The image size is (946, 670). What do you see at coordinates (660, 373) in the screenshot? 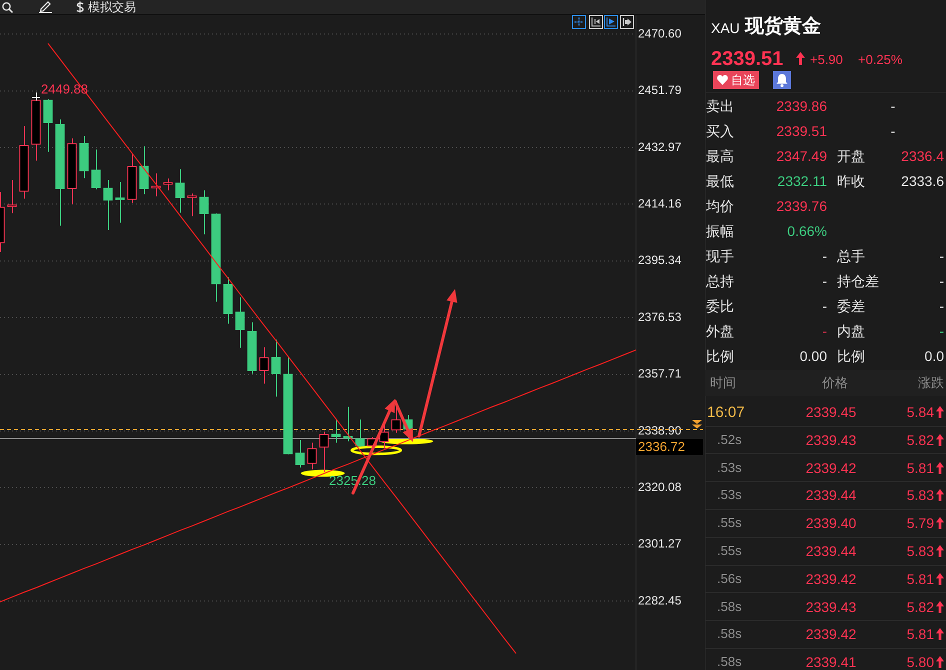
I see `y-tick-label: 2357.71` at bounding box center [660, 373].